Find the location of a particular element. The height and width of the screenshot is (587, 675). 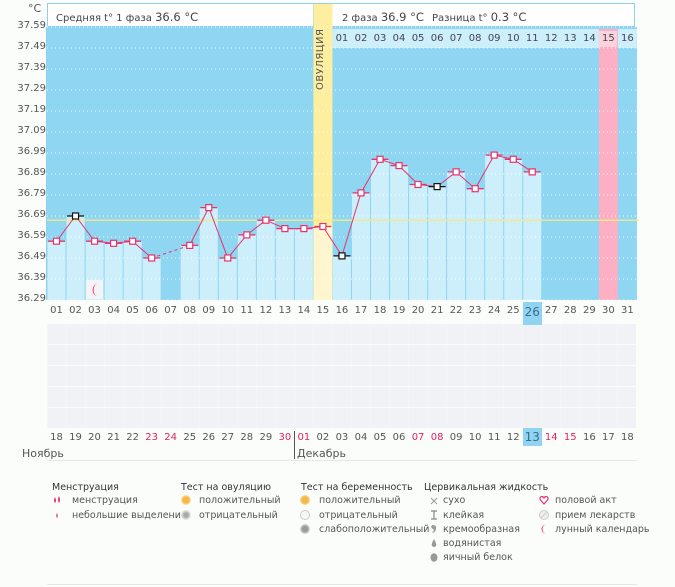

x-tick-label: 17 is located at coordinates (361, 310).